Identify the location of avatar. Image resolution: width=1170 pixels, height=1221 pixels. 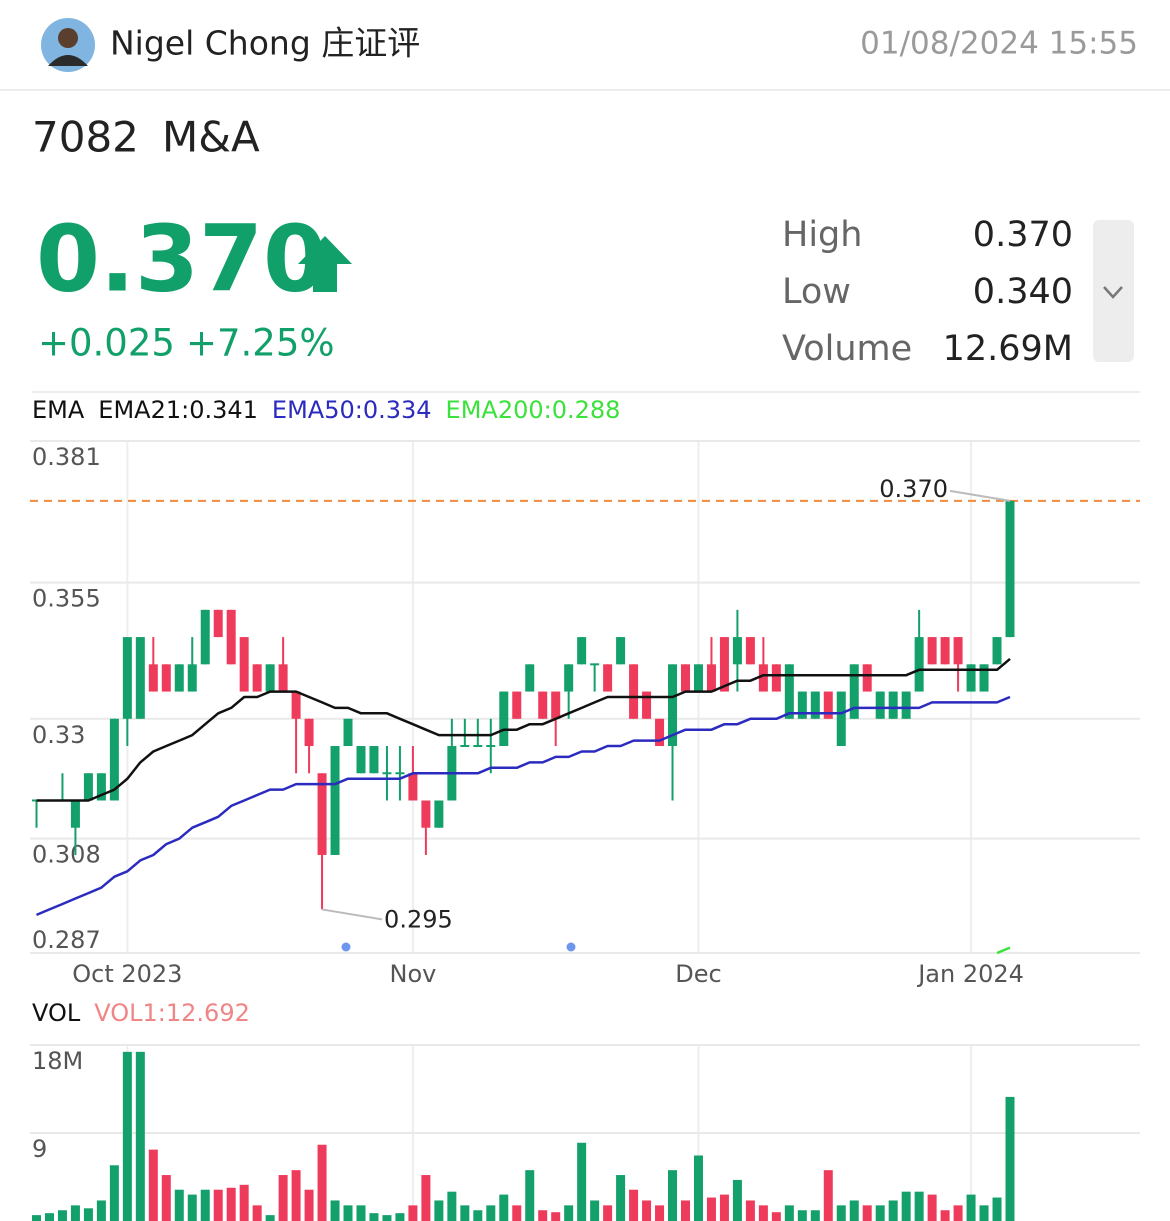
(68, 45).